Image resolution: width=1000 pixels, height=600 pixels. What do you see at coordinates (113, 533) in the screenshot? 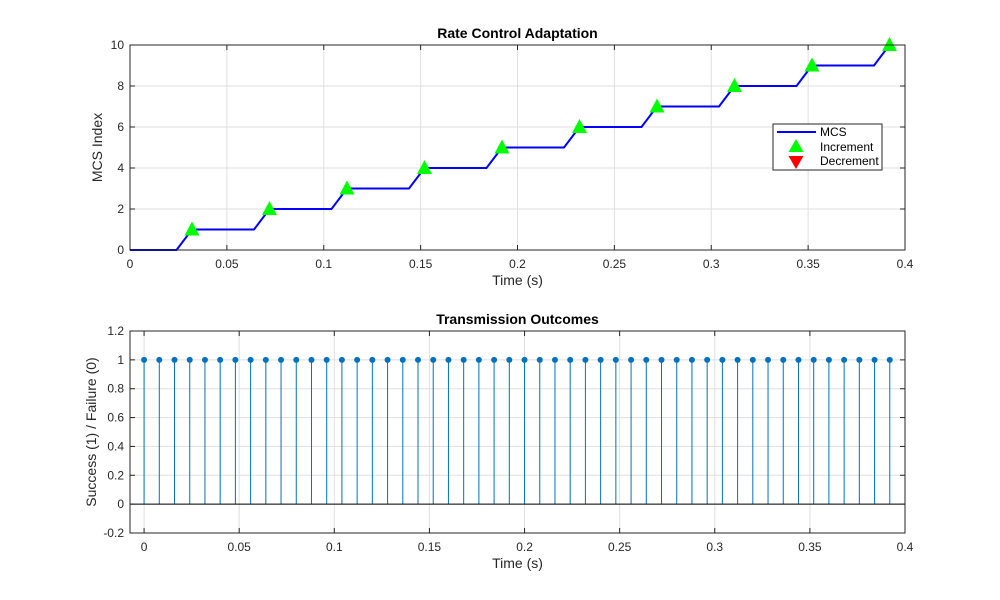
I see `y-tick-label: -0.2` at bounding box center [113, 533].